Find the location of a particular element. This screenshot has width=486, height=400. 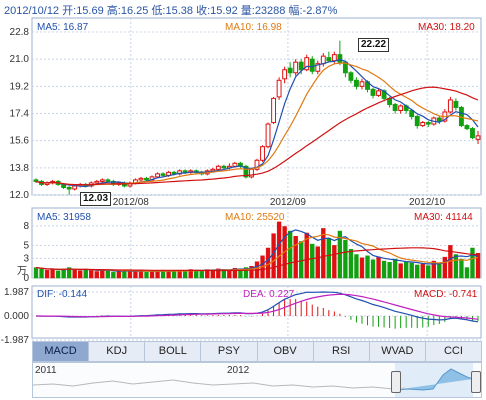

high-label: 高: is located at coordinates (113, 11).